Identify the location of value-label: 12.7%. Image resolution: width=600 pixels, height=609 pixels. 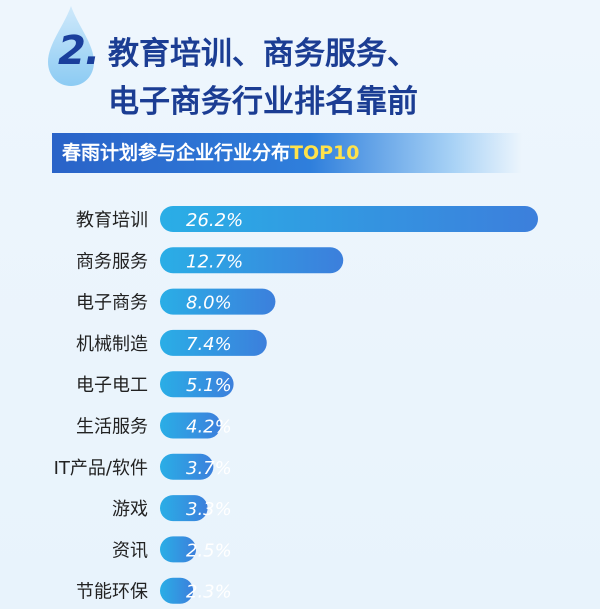
(214, 261).